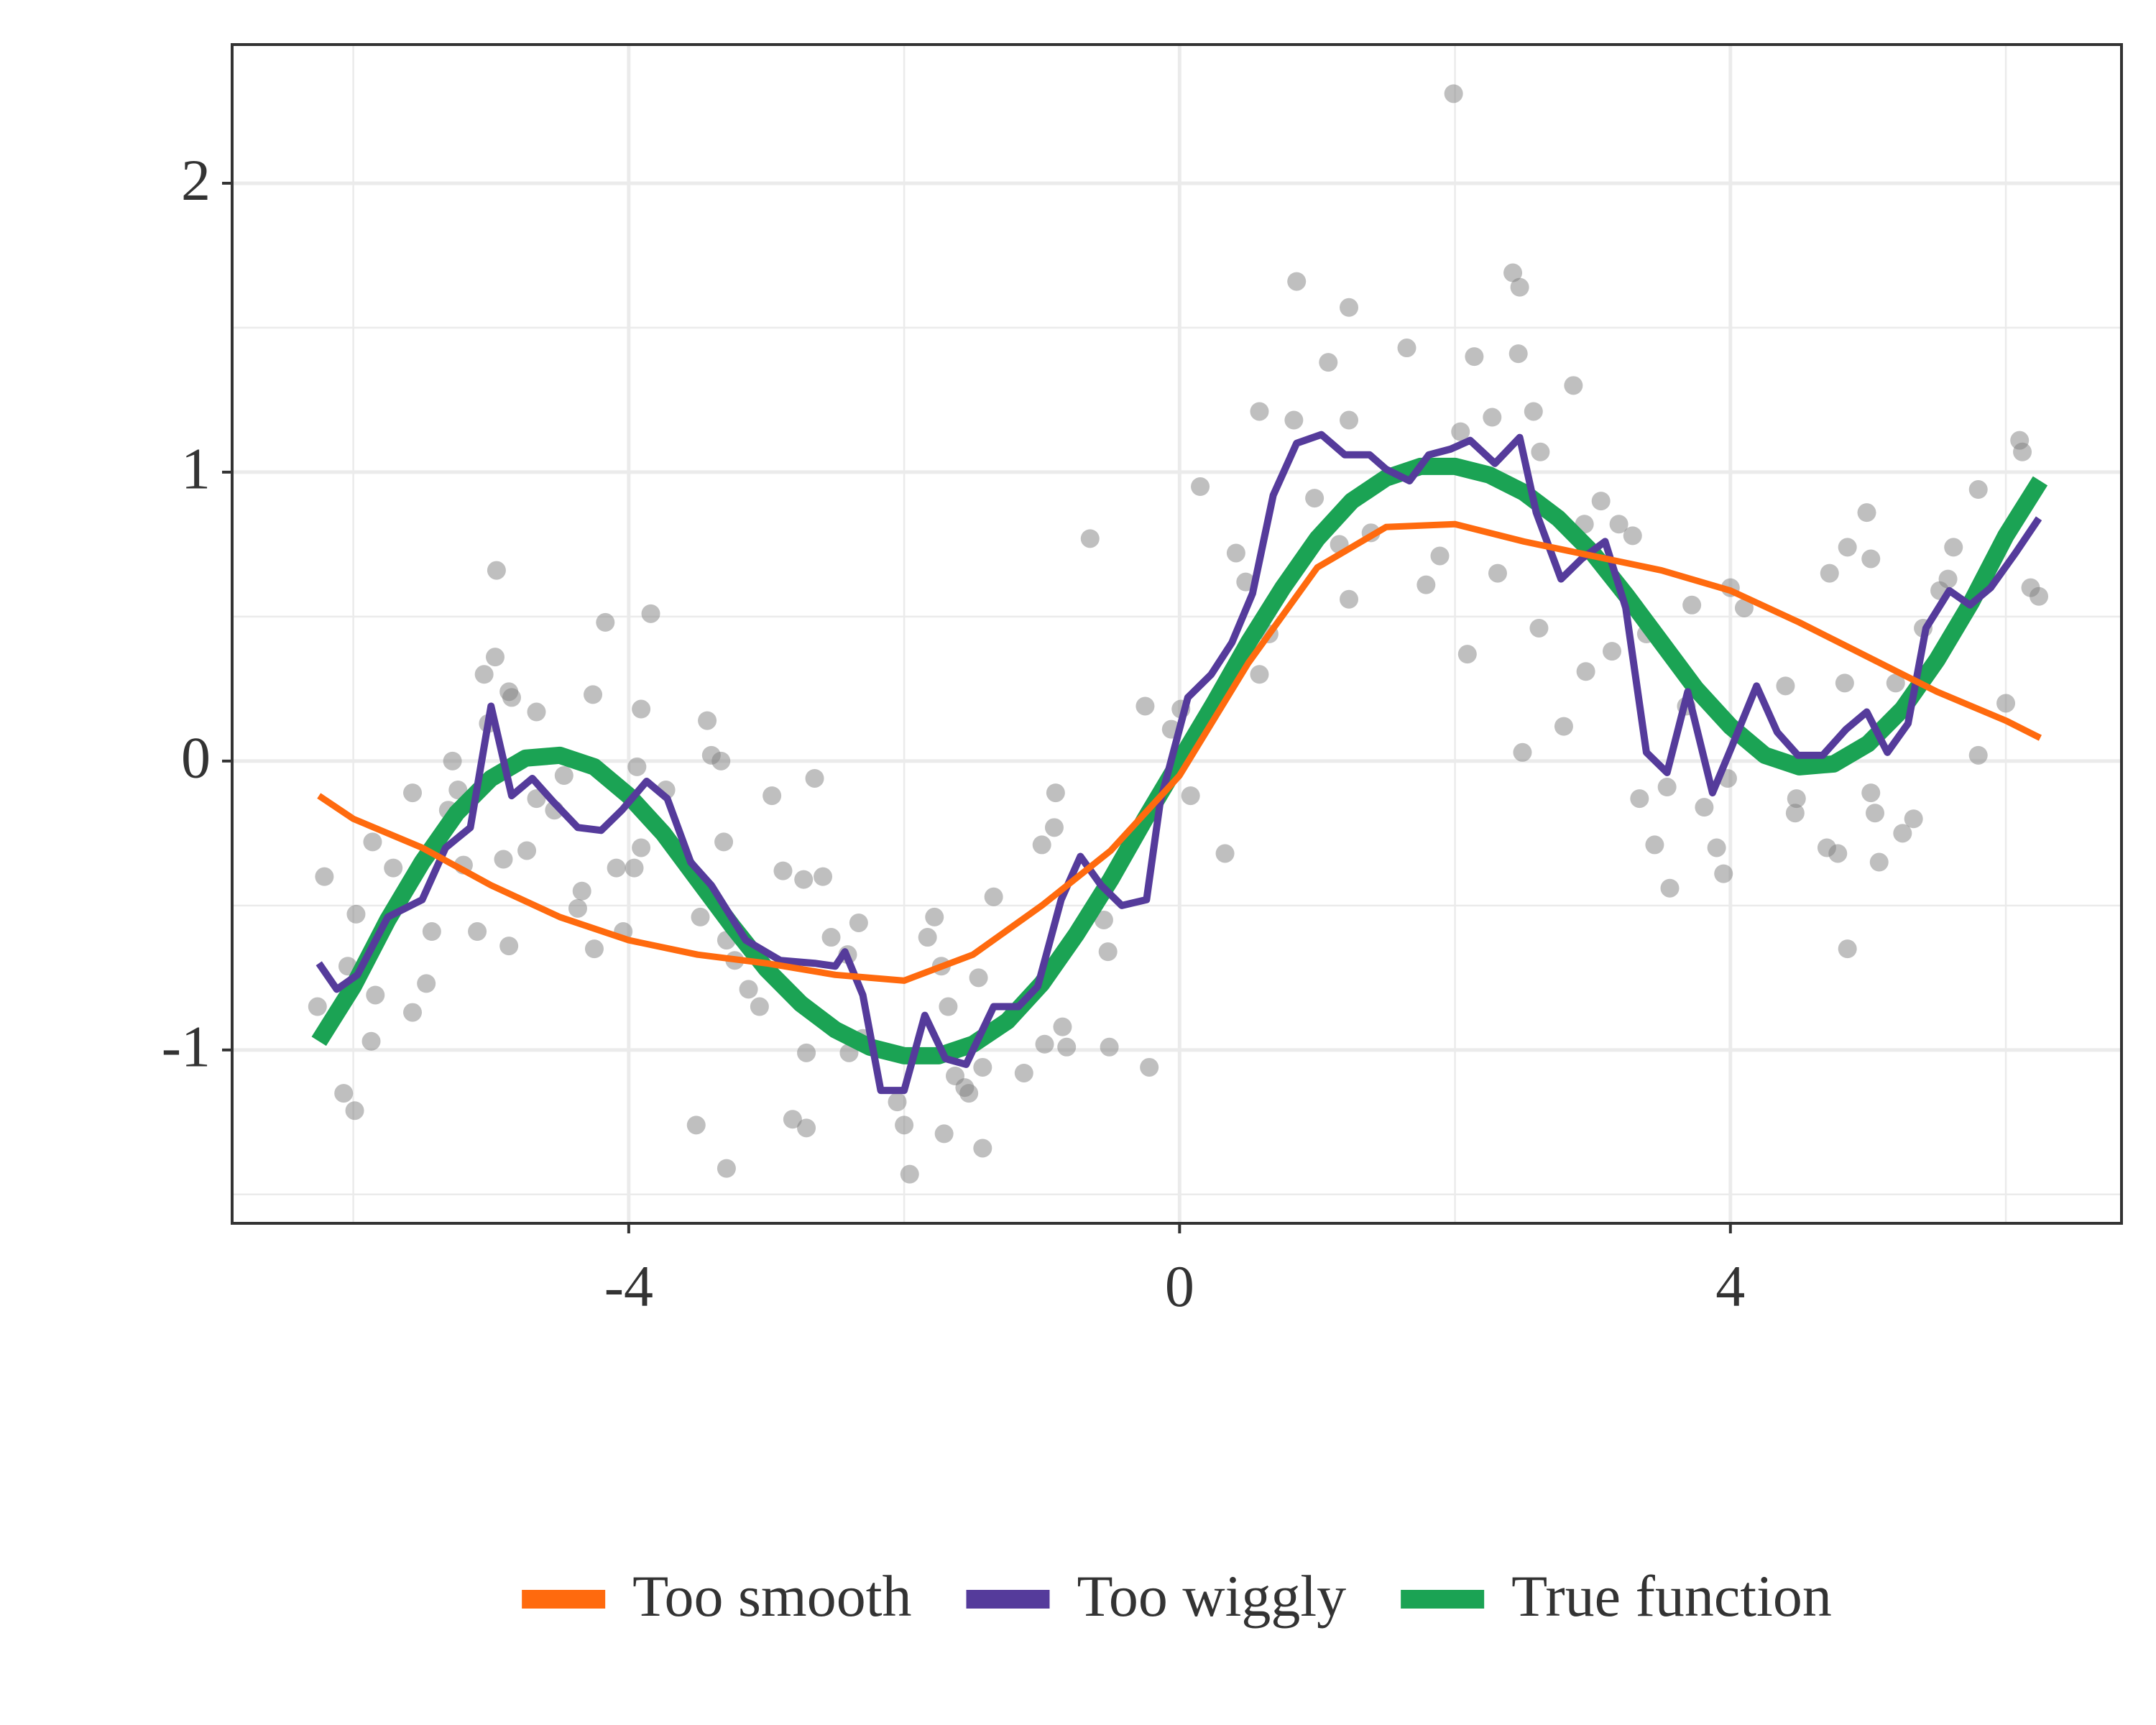 The width and height of the screenshot is (2156, 1725). What do you see at coordinates (1177, 1596) in the screenshot?
I see `legend: Too smooth Too wiggly True function` at bounding box center [1177, 1596].